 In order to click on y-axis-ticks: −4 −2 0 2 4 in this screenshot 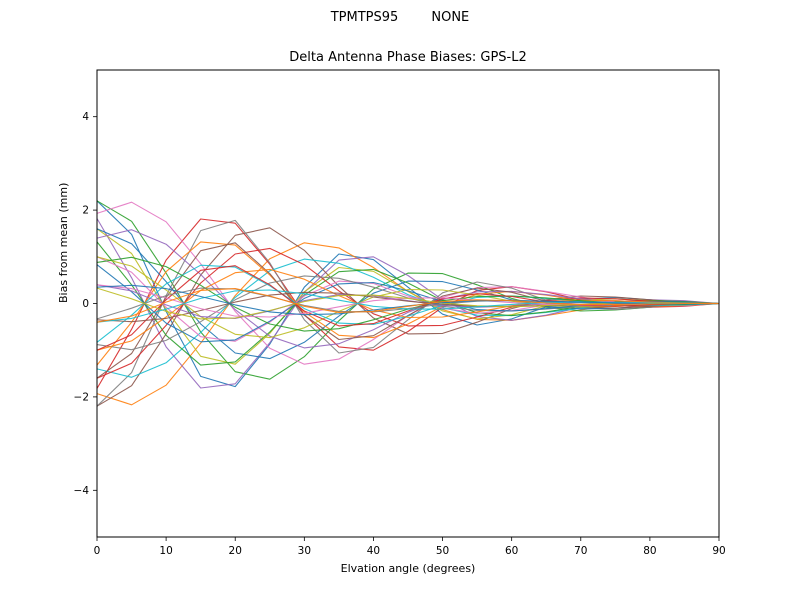, I will do `click(85, 304)`.